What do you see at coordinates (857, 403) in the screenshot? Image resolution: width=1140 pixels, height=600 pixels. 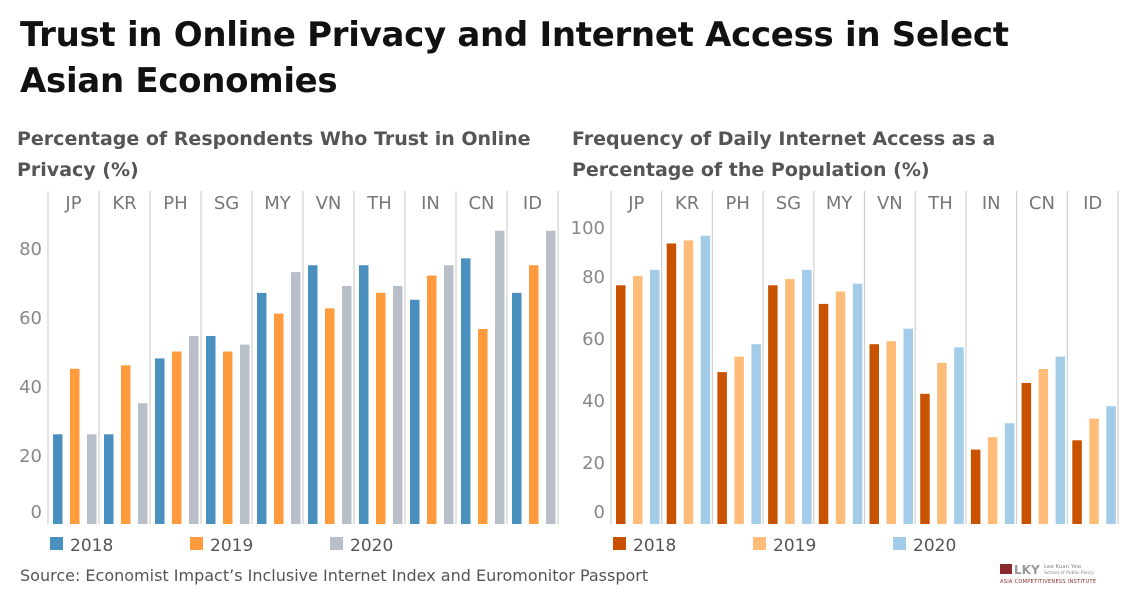 I see `bar-my-2020` at bounding box center [857, 403].